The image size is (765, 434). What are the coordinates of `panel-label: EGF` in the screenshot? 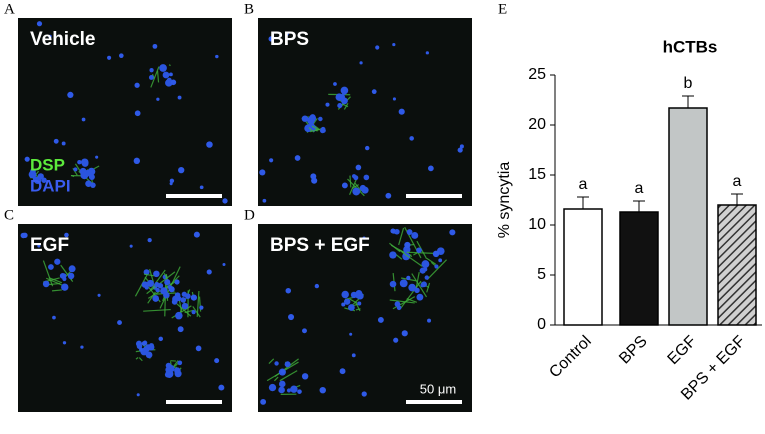 It's located at (49, 245).